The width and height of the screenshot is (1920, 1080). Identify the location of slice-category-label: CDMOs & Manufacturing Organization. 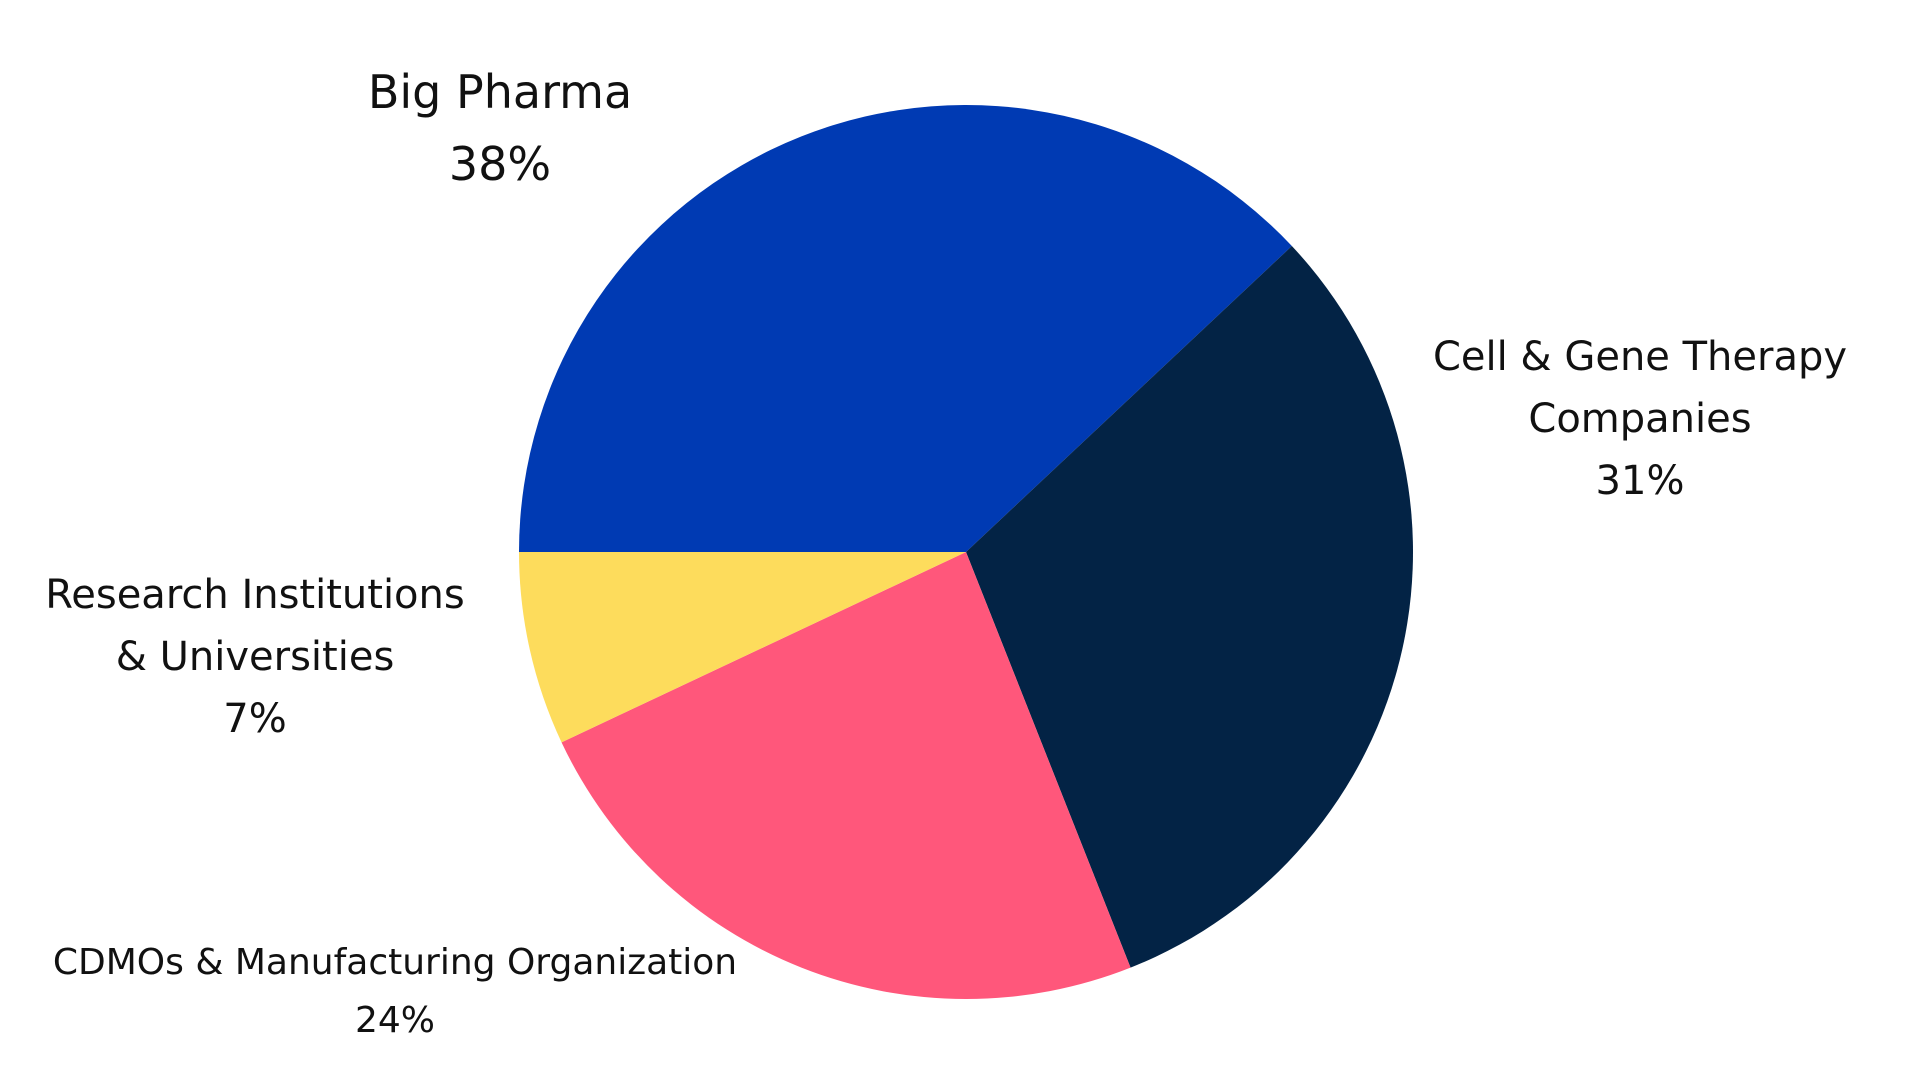
(395, 962).